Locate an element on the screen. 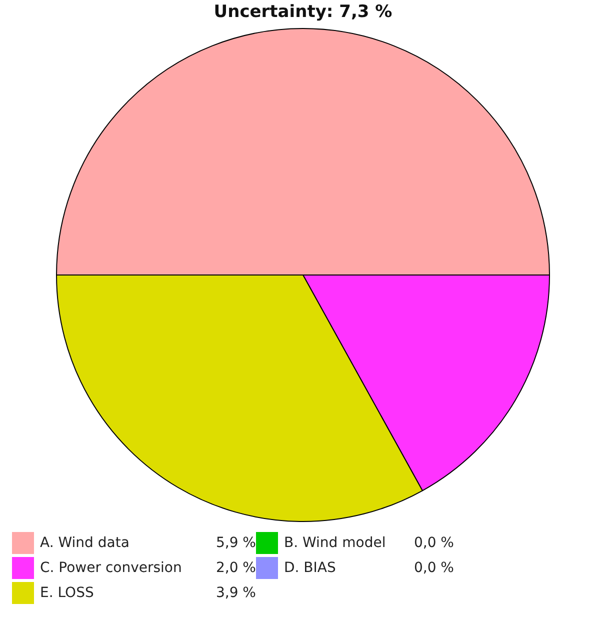 The image size is (606, 617). data-label: 5,9 % is located at coordinates (235, 543).